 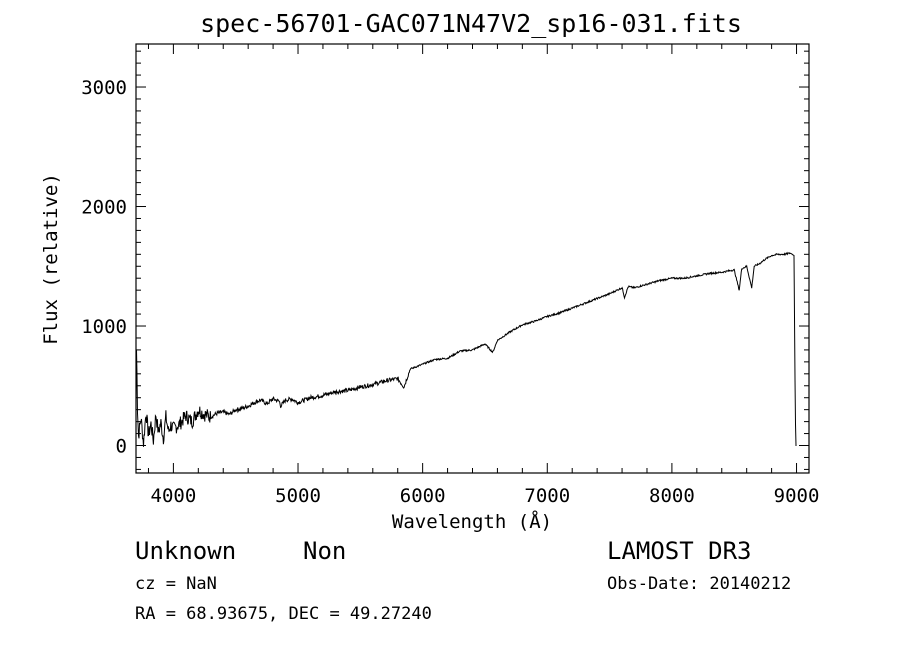 What do you see at coordinates (283, 614) in the screenshot?
I see `coords-label: RA = 68.93675, DEC = 49.27240` at bounding box center [283, 614].